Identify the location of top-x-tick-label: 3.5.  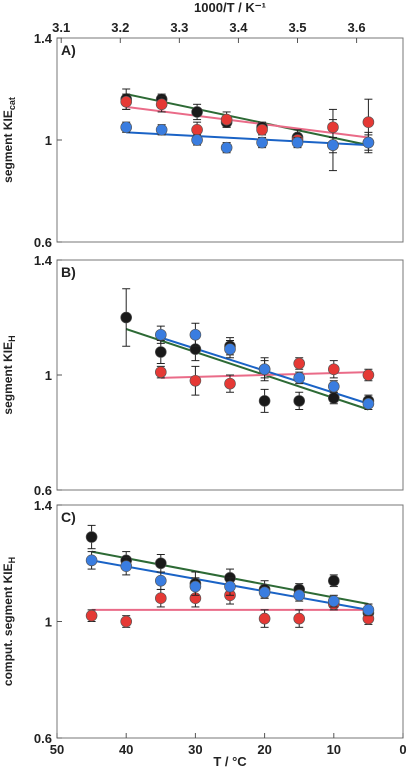
(297, 27).